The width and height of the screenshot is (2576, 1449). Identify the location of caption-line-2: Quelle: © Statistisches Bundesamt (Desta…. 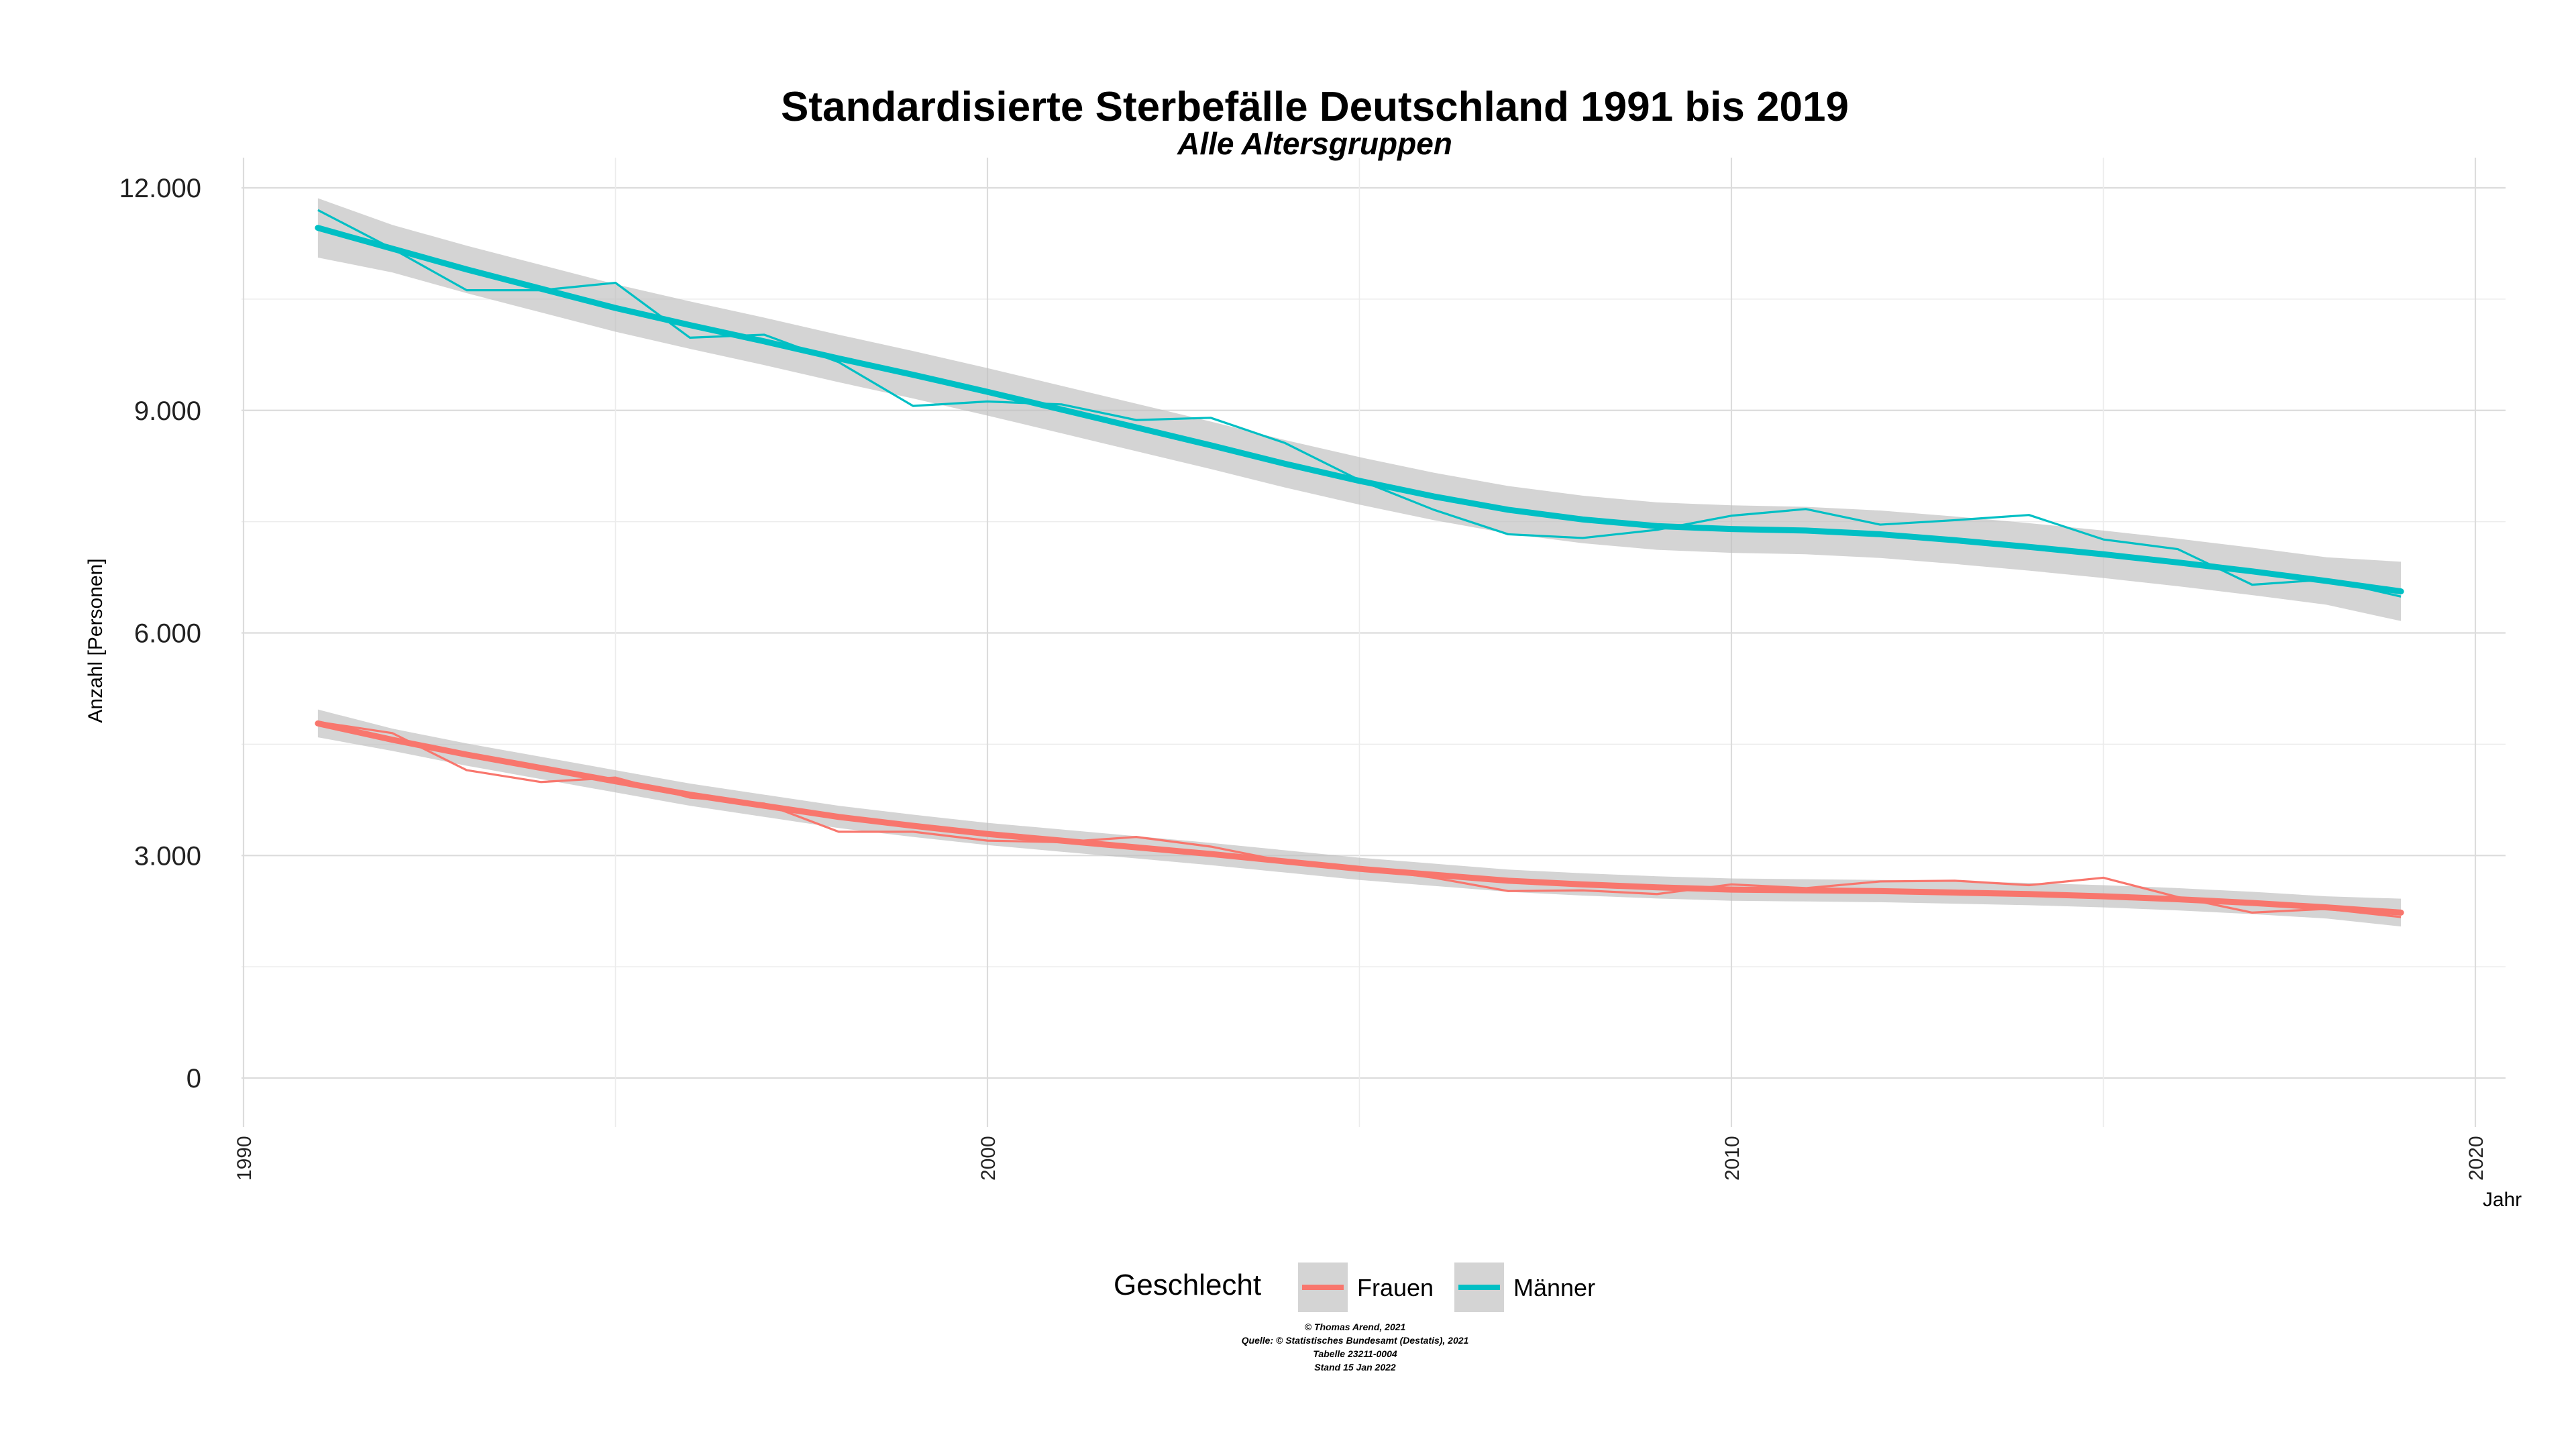
(1355, 1340).